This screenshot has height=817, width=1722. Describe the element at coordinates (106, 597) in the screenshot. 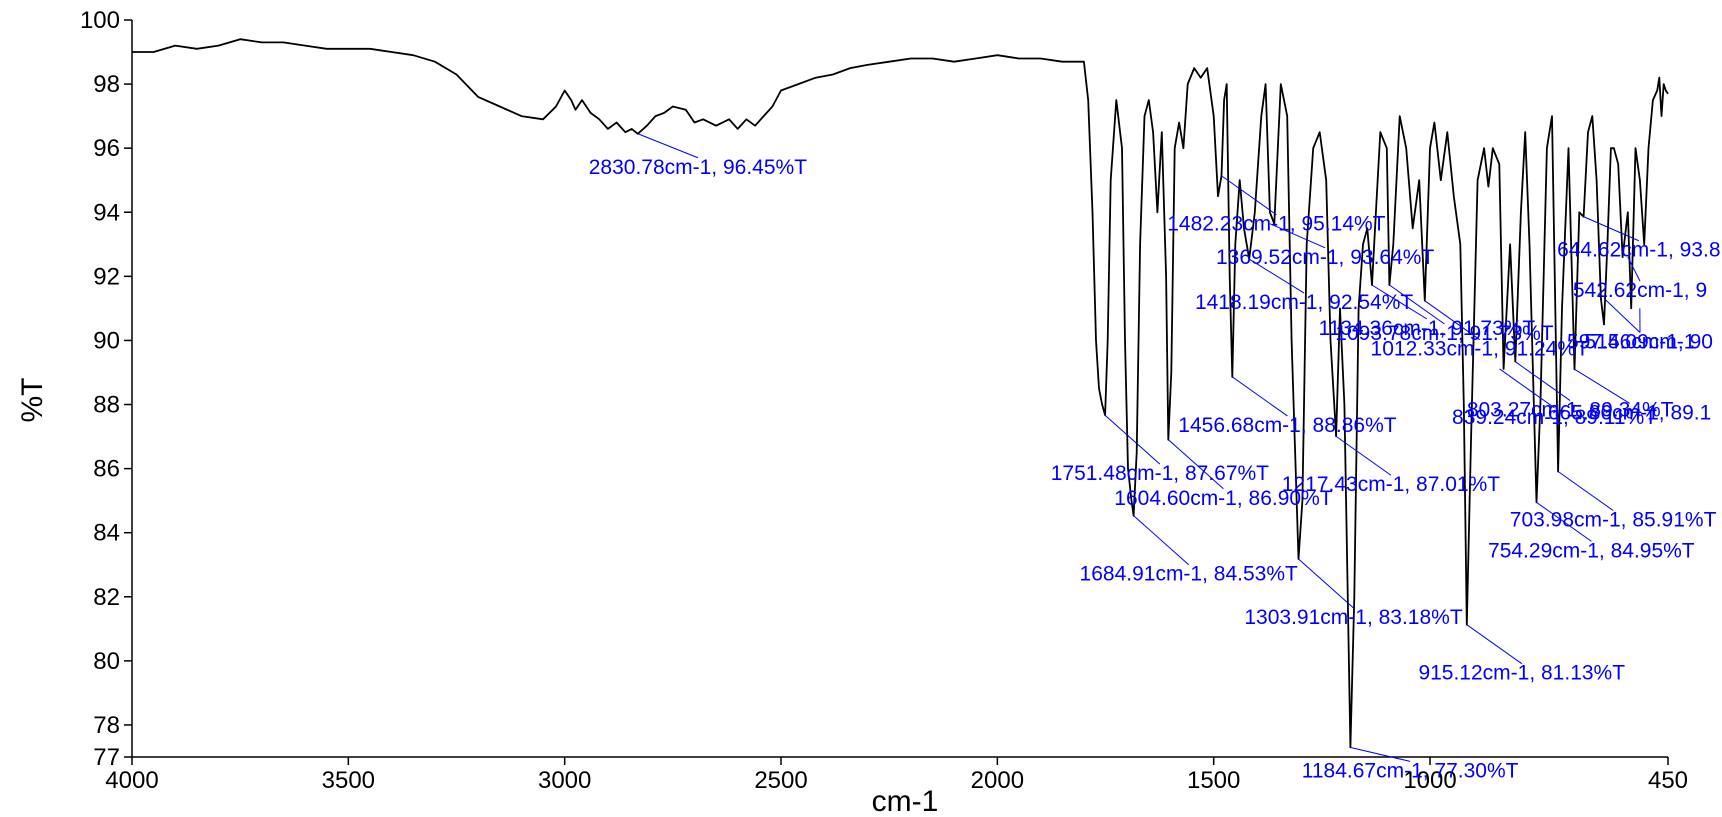

I see `y-tick-label: 82` at that location.